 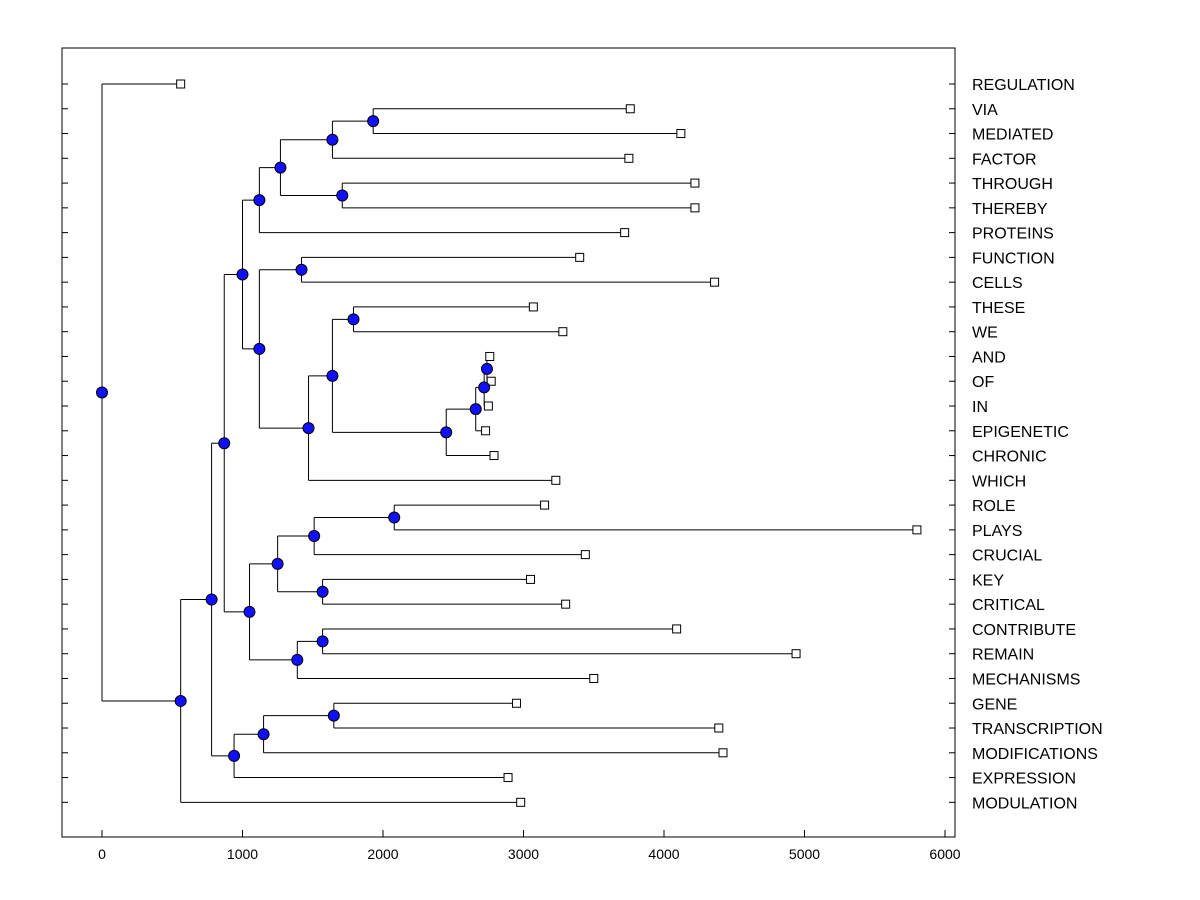 What do you see at coordinates (980, 407) in the screenshot?
I see `leaf-label: IN` at bounding box center [980, 407].